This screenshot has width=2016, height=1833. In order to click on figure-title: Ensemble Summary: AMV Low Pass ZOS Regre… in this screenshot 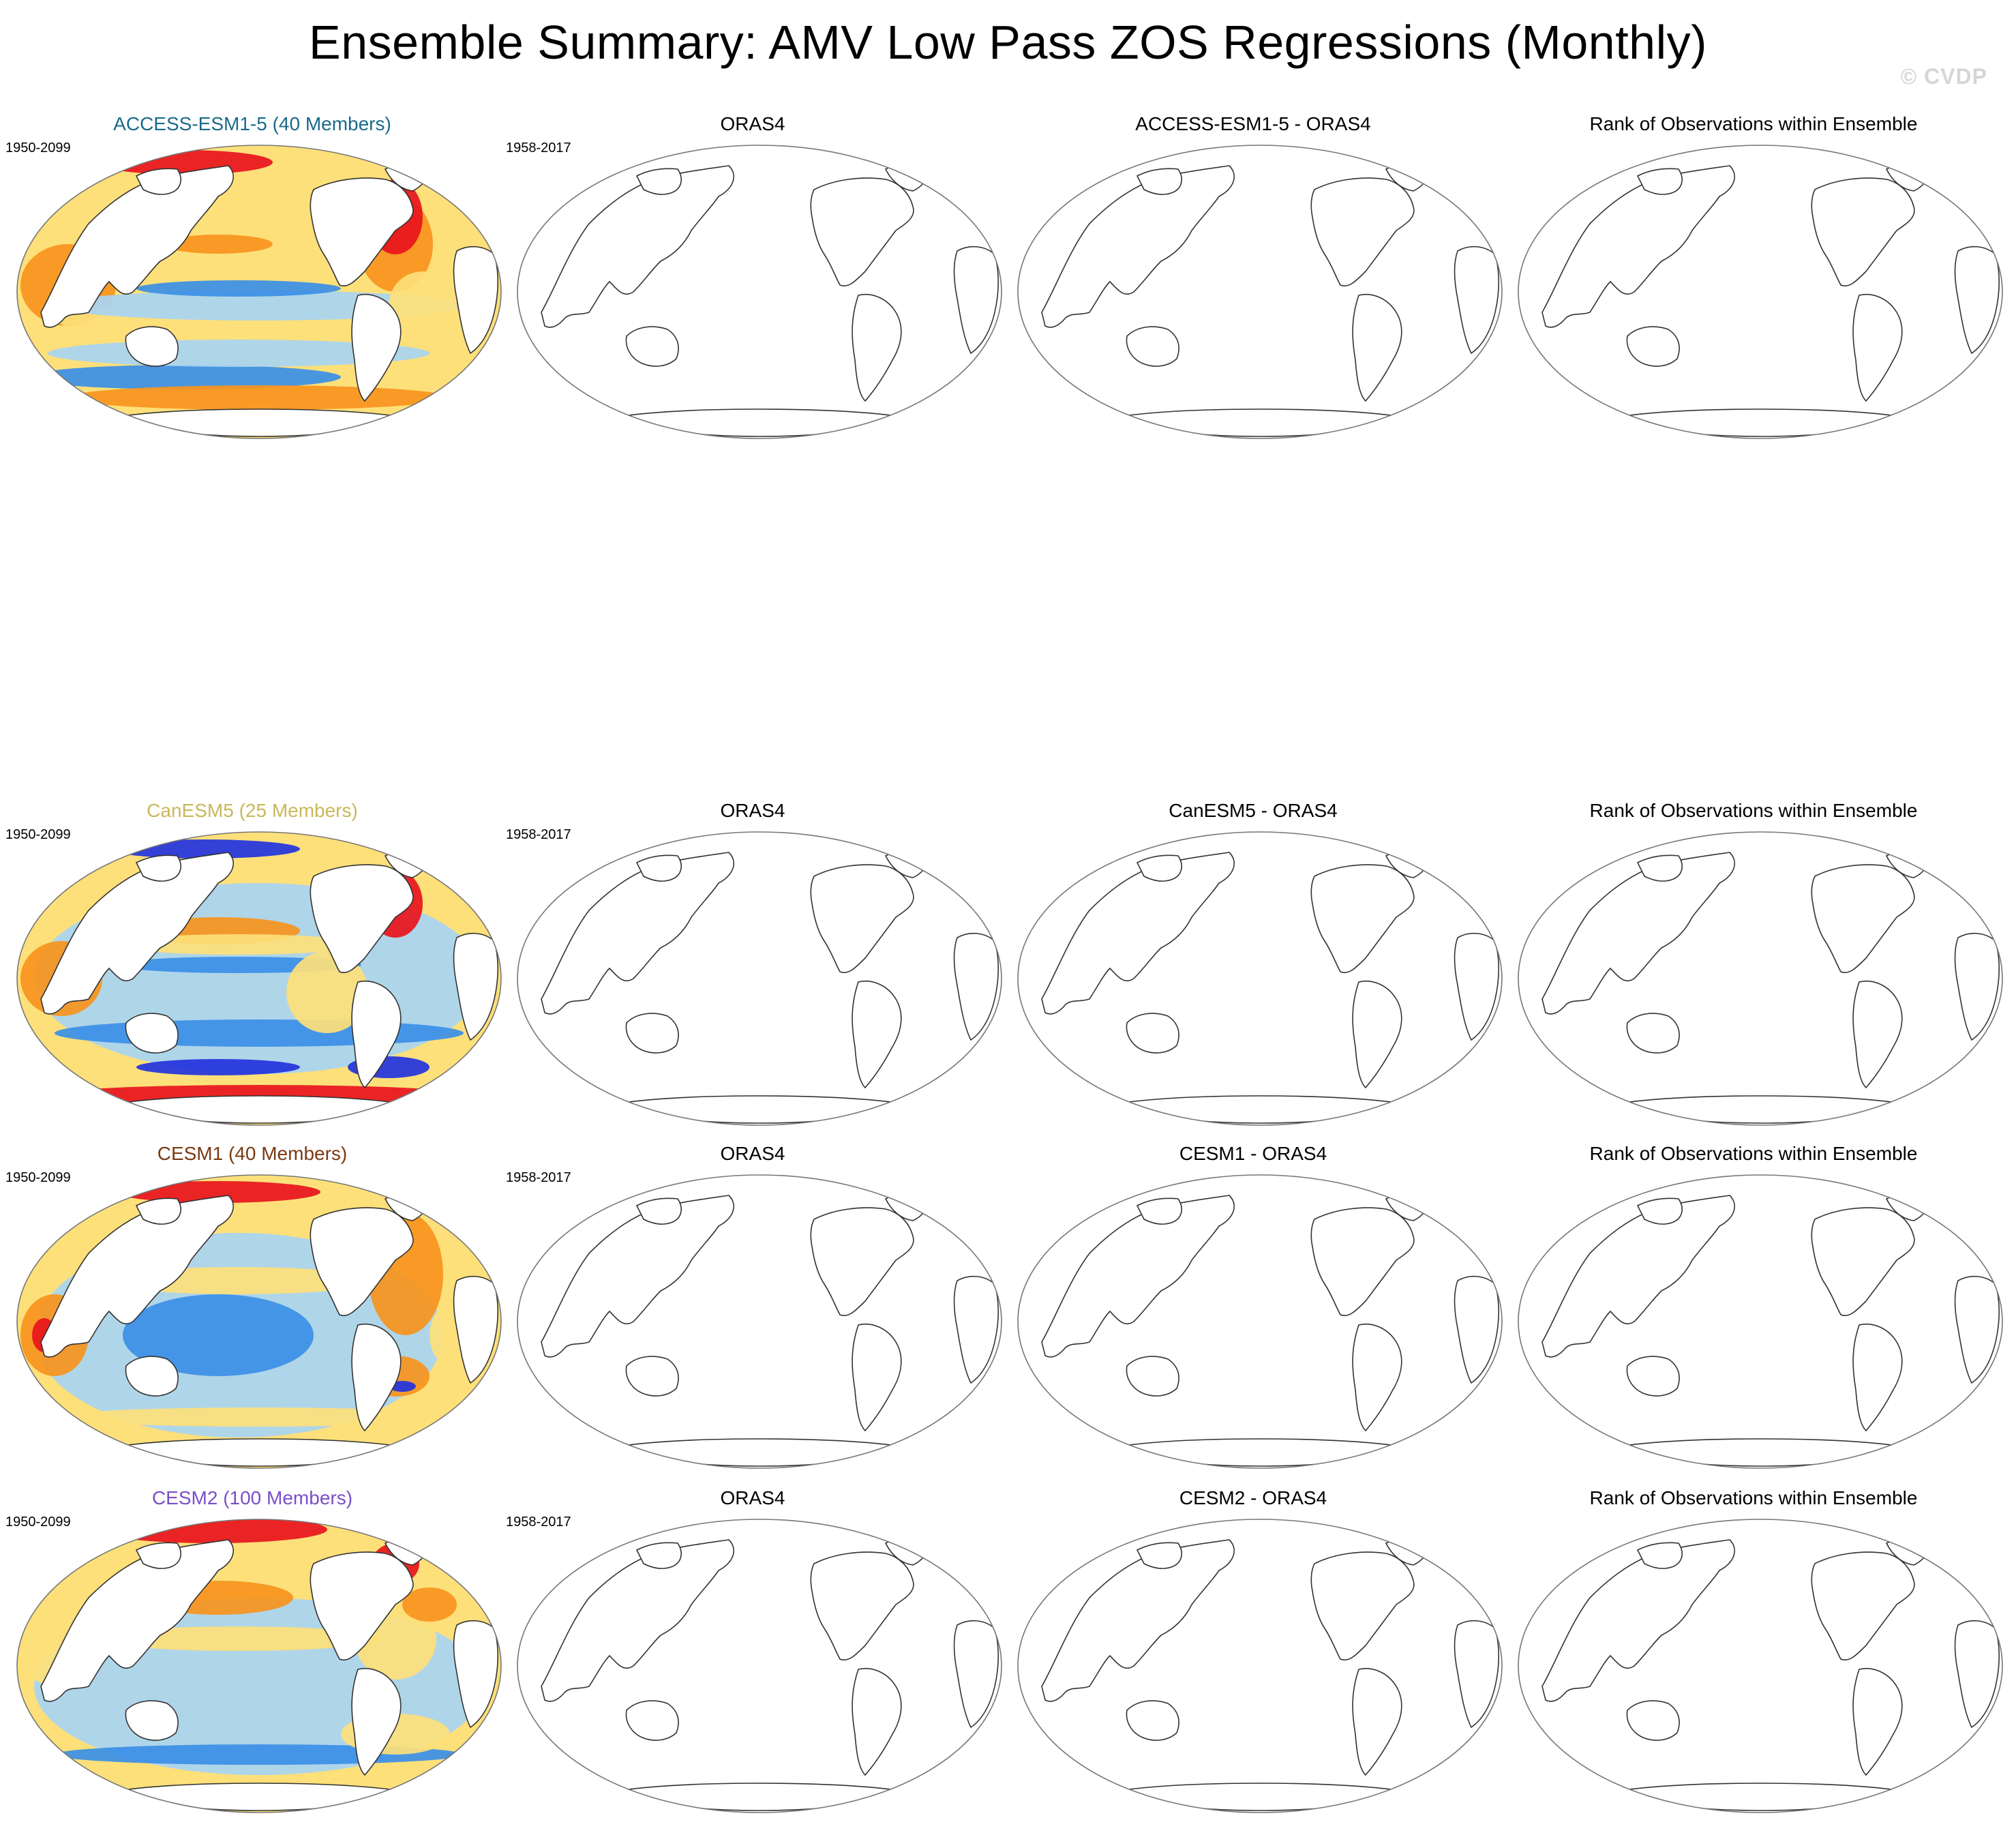, I will do `click(1008, 42)`.